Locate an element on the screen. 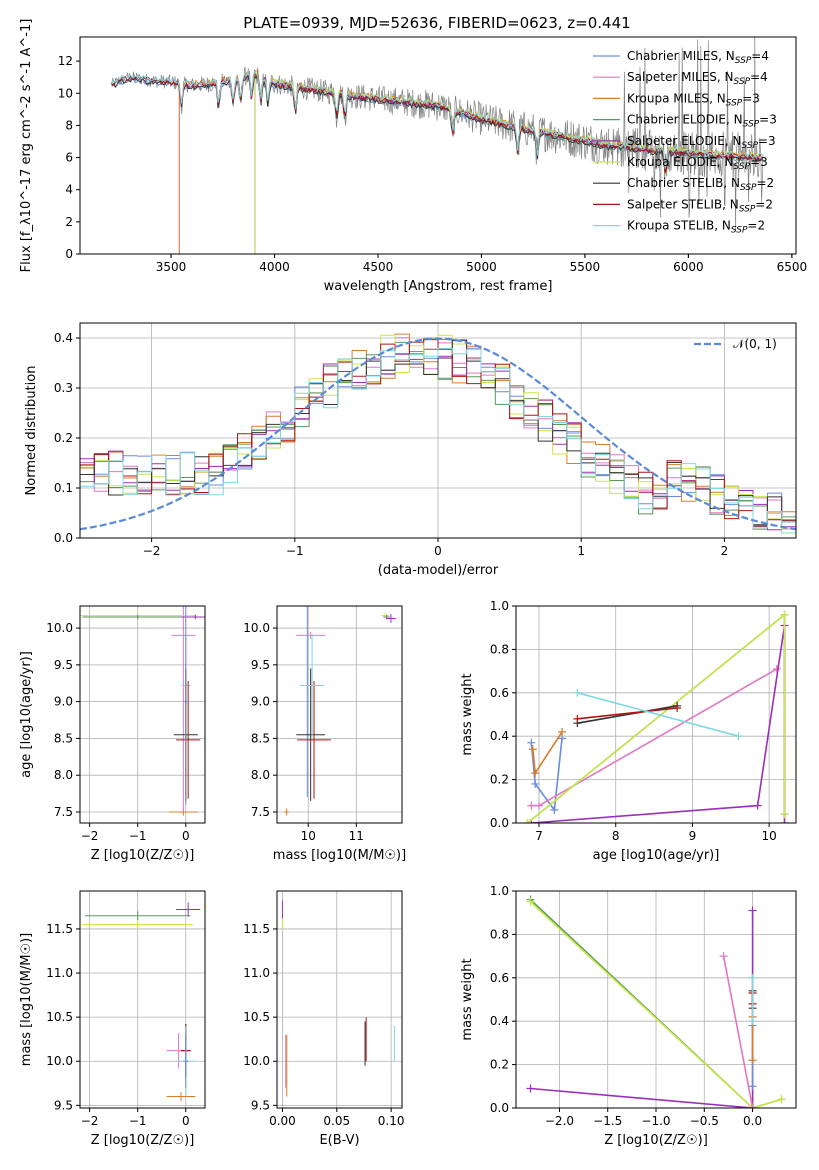  age_vs_Z-plot-area is located at coordinates (142, 711).